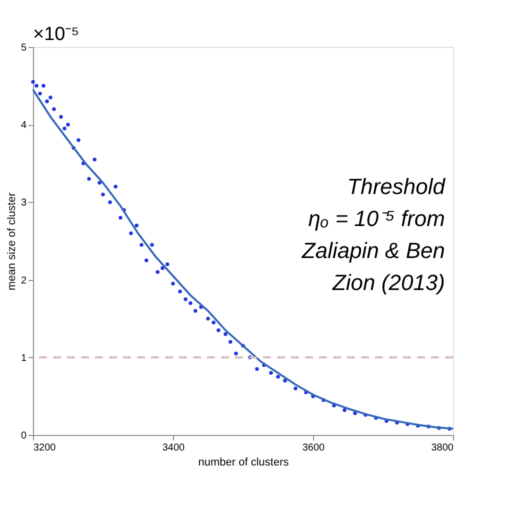  I want to click on annotation: ηₒ = 10⁻⁵ from, so click(376, 218).